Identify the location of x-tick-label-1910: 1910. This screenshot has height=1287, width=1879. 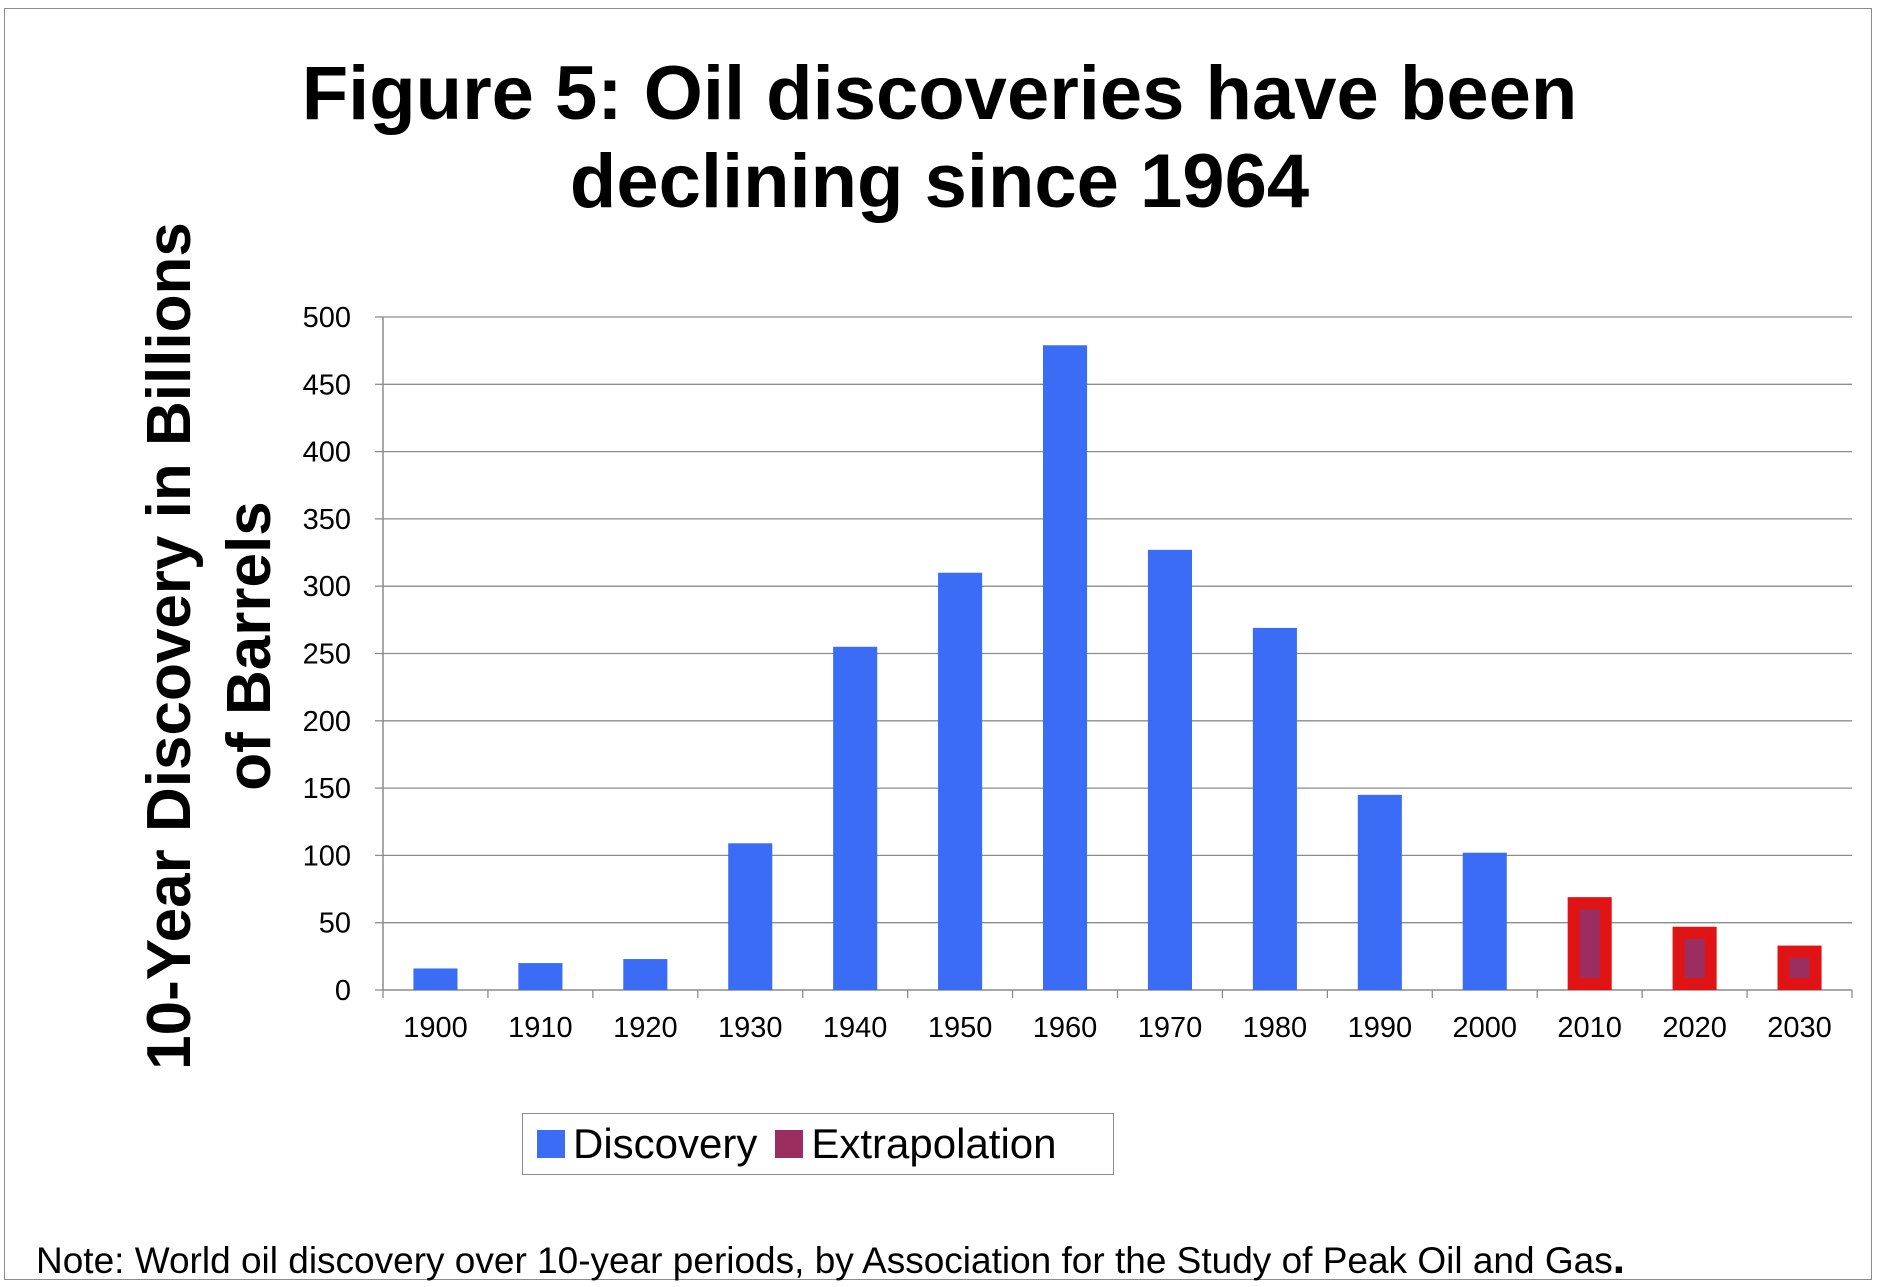
(540, 1028).